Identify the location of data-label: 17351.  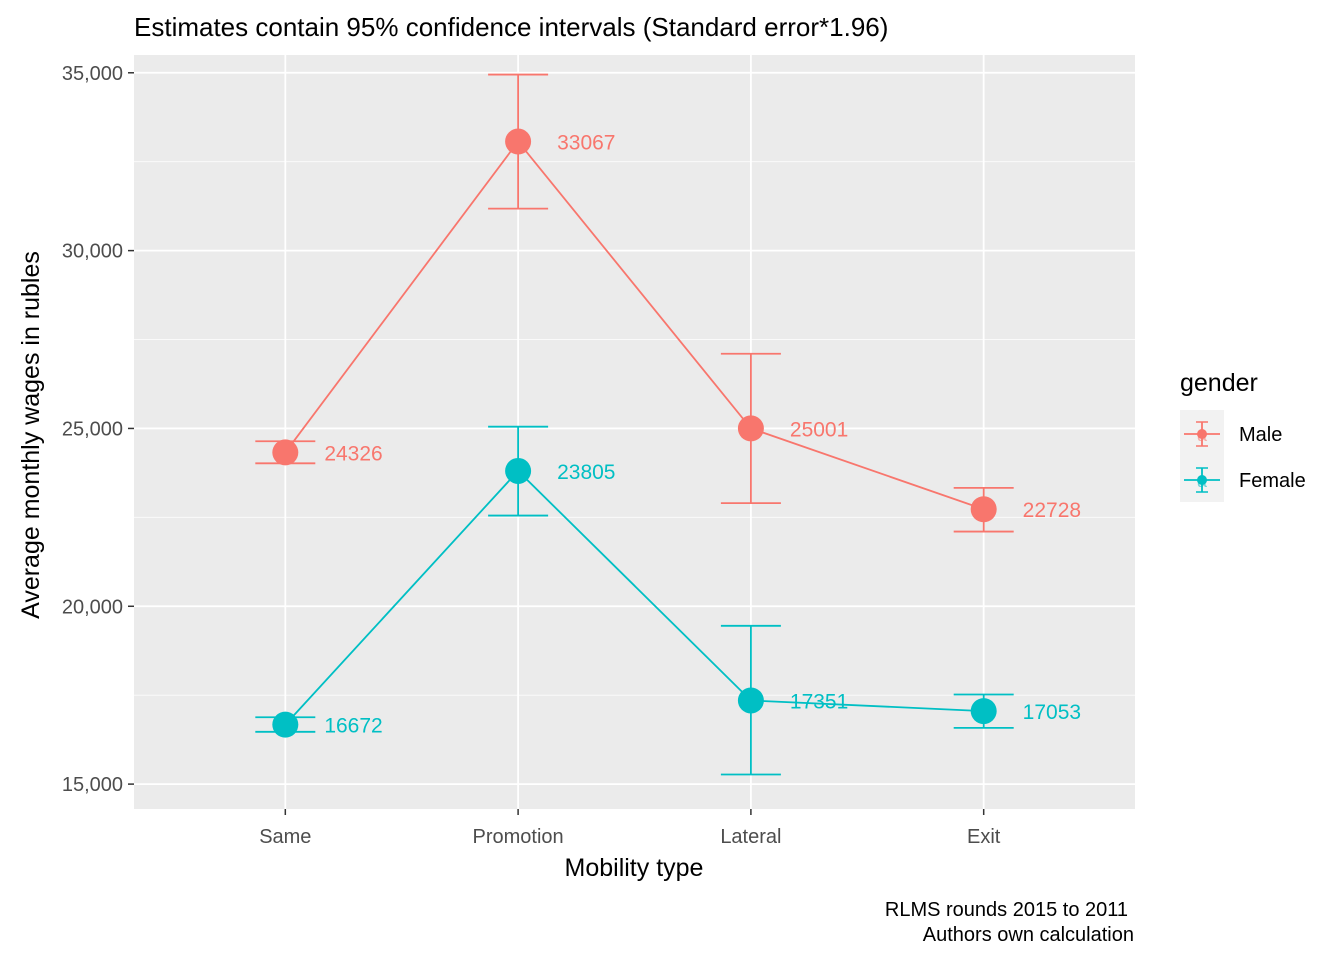
(819, 701).